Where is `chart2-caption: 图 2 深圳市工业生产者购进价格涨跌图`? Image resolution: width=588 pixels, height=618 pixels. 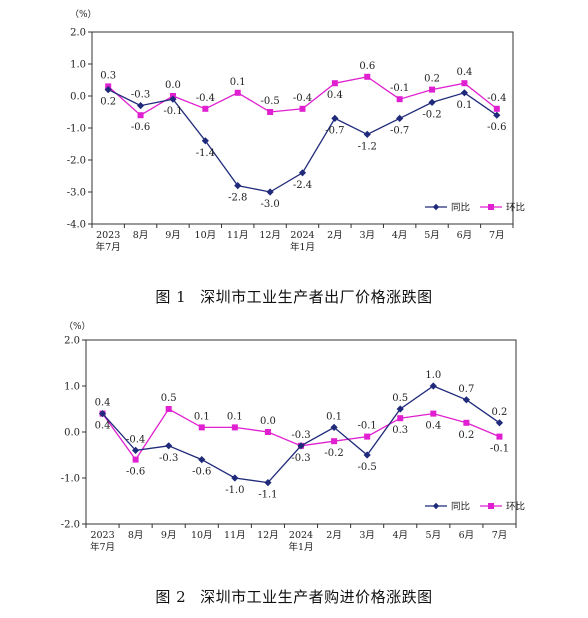
chart2-caption: 图 2 深圳市工业生产者购进价格涨跌图 is located at coordinates (294, 596).